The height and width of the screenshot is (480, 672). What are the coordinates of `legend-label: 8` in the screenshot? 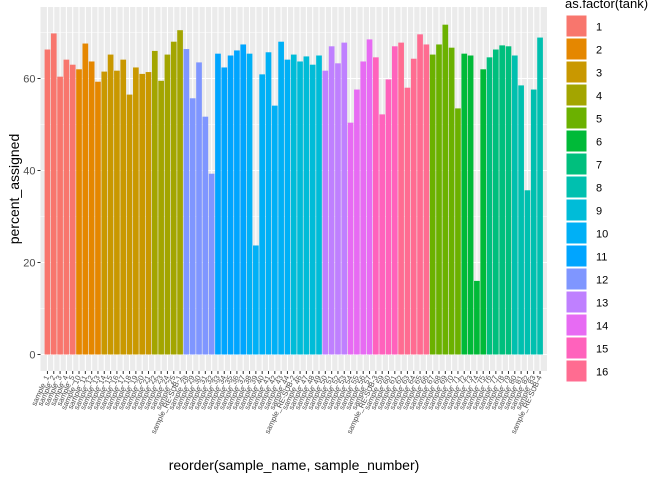 It's located at (599, 189).